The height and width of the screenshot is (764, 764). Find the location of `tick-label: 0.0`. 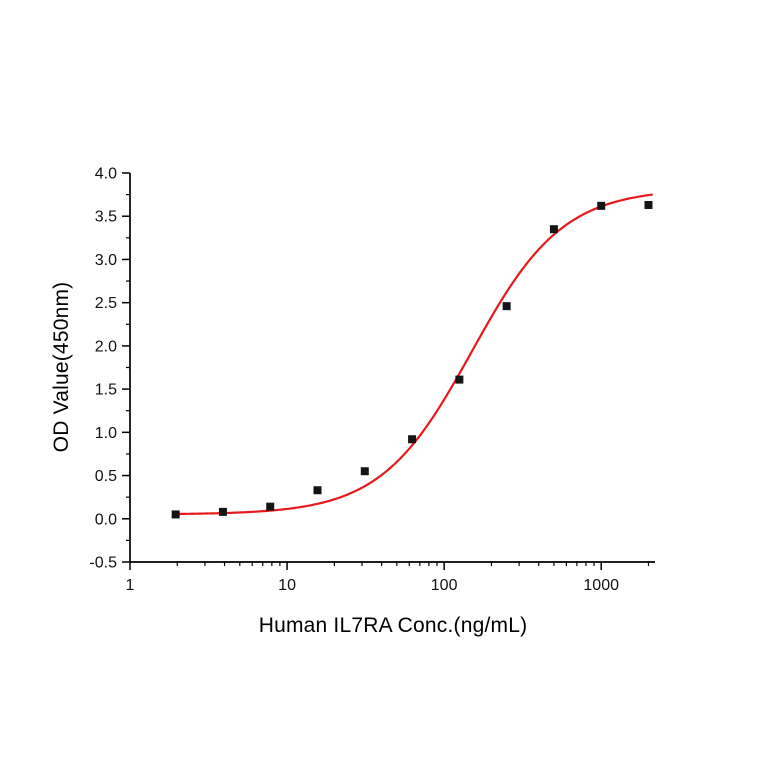

tick-label: 0.0 is located at coordinates (106, 519).